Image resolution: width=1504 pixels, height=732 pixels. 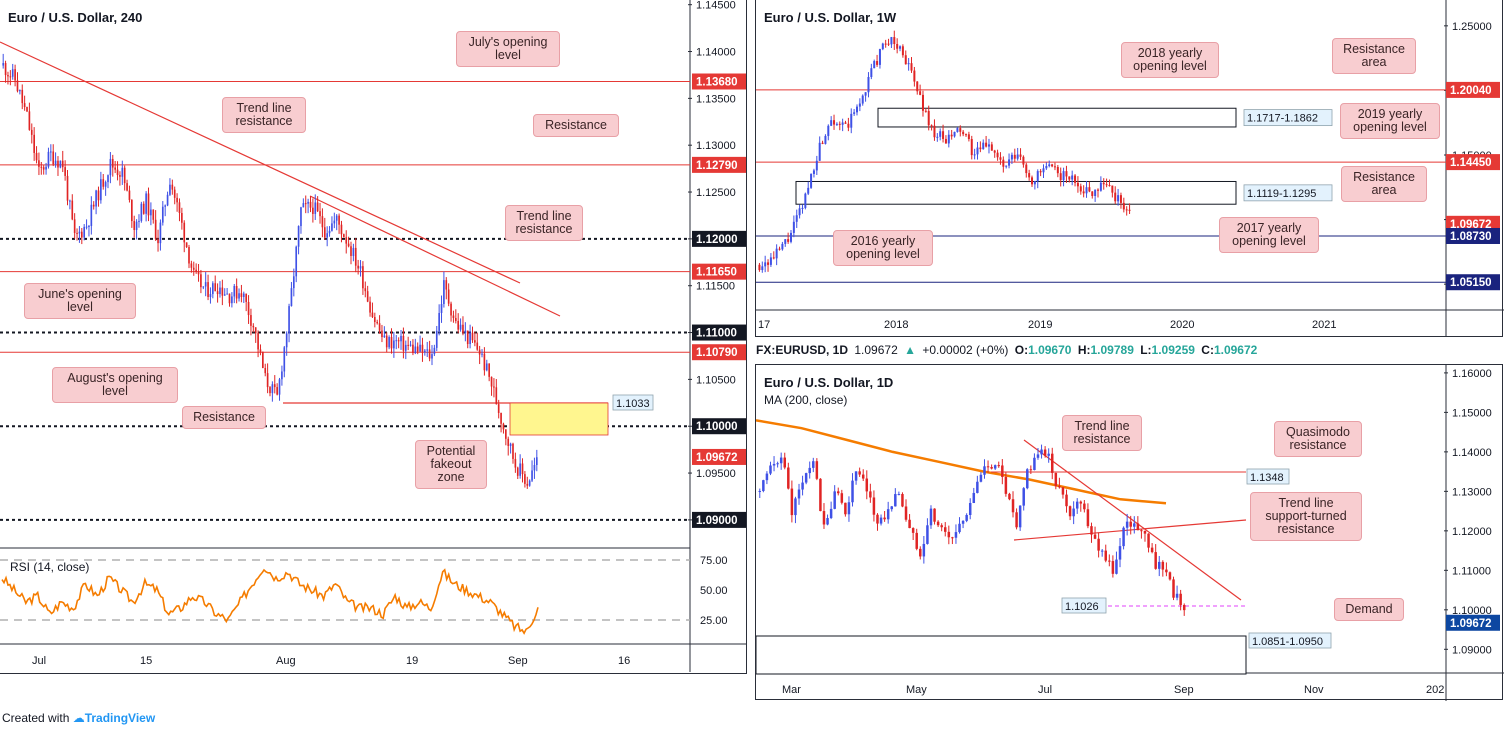 I want to click on price-label: 1.10790, so click(x=717, y=353).